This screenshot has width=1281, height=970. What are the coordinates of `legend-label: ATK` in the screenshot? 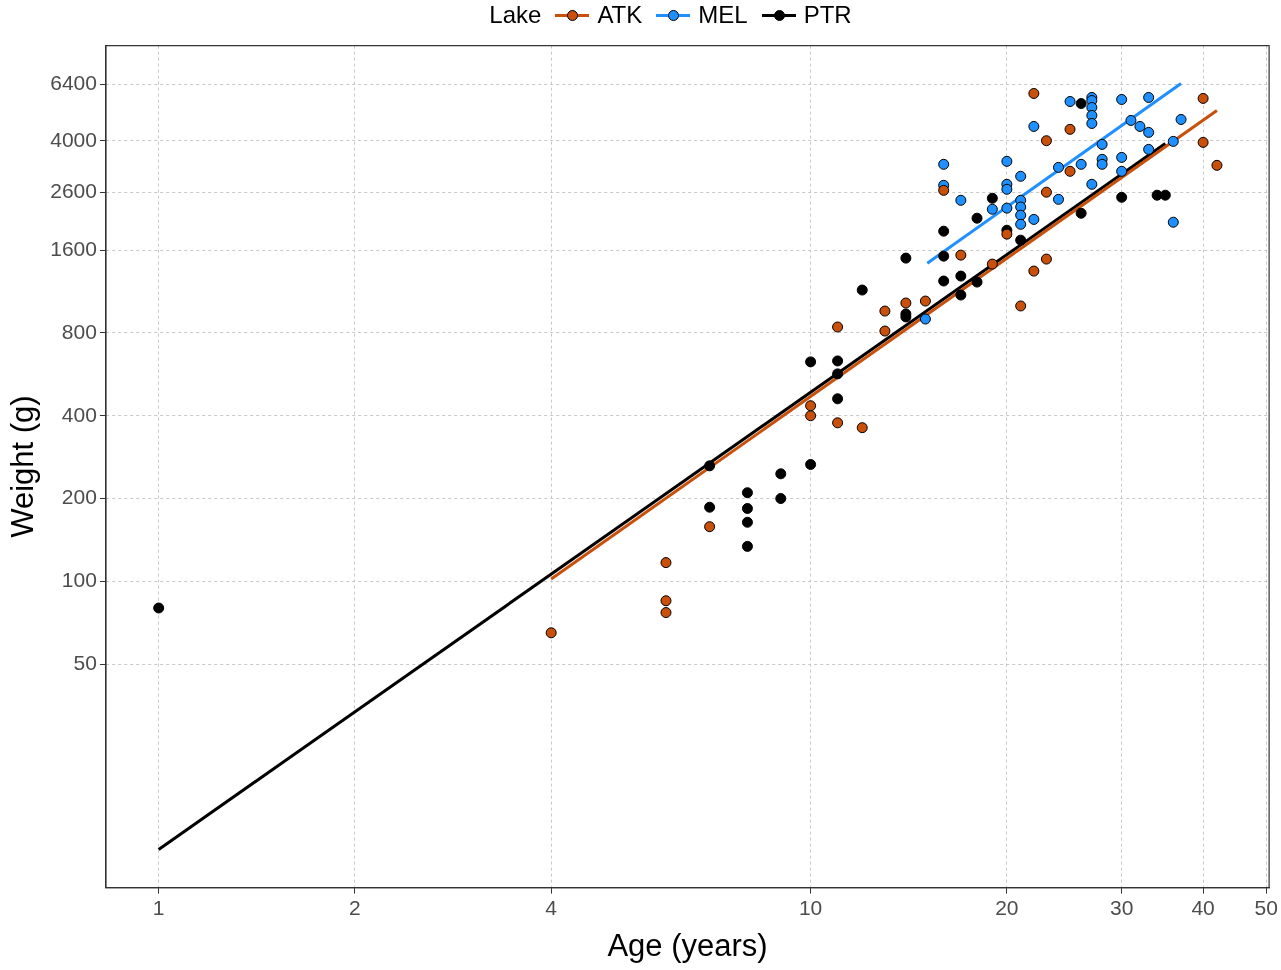 It's located at (620, 15).